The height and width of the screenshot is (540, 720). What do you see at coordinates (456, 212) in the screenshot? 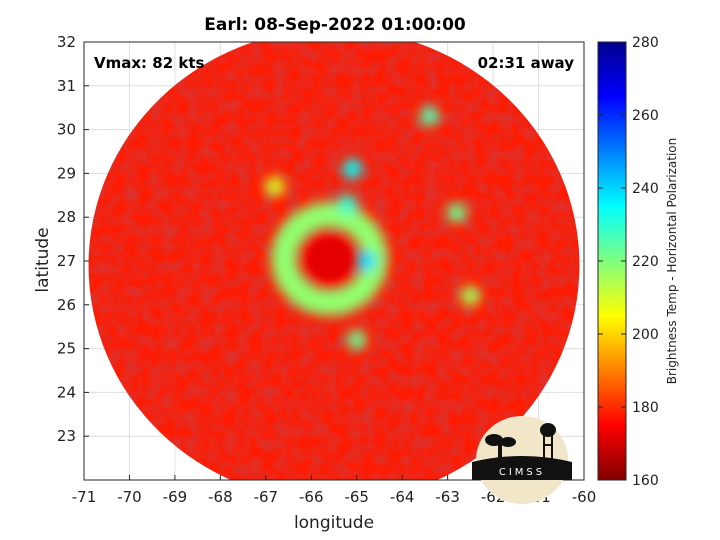
I see `band-east` at bounding box center [456, 212].